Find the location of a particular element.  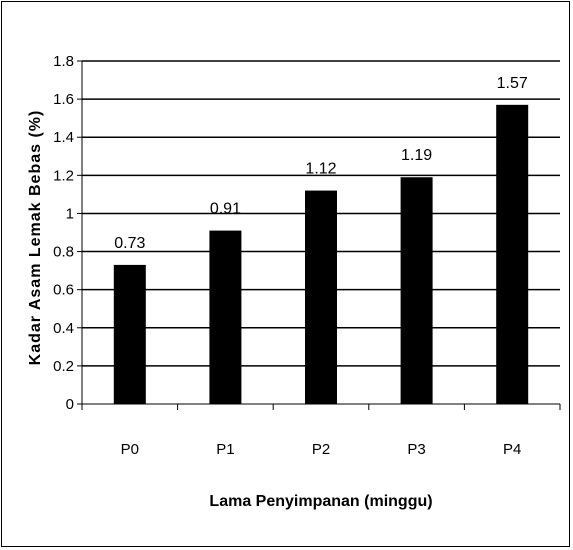

x-tick-label: P0 is located at coordinates (130, 449).